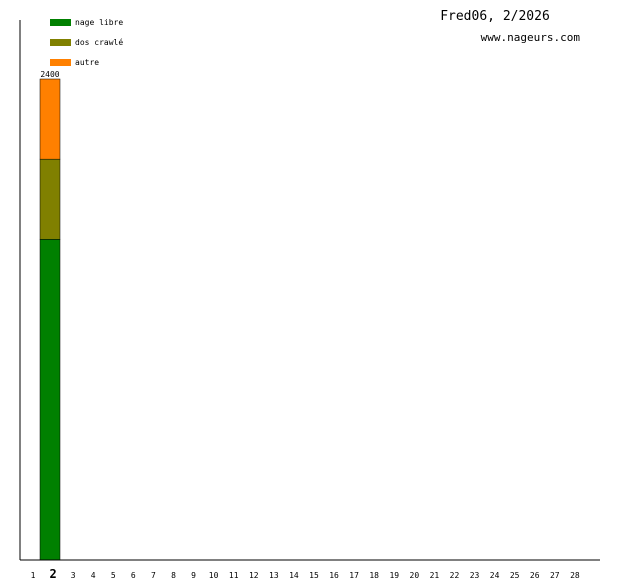  What do you see at coordinates (394, 575) in the screenshot?
I see `x-tick-label: 19` at bounding box center [394, 575].